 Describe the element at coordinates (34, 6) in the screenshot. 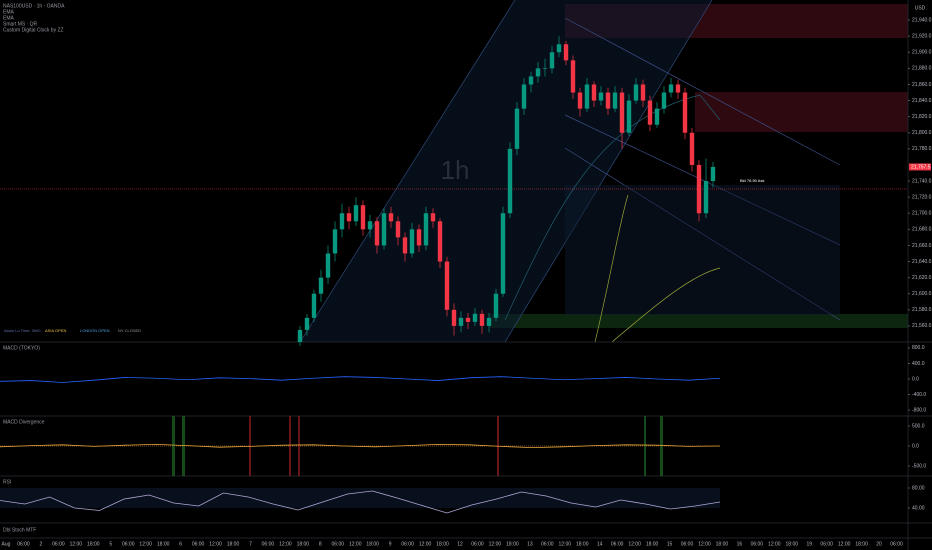

I see `symbol: NAS100USD · 1h · OANDA` at that location.